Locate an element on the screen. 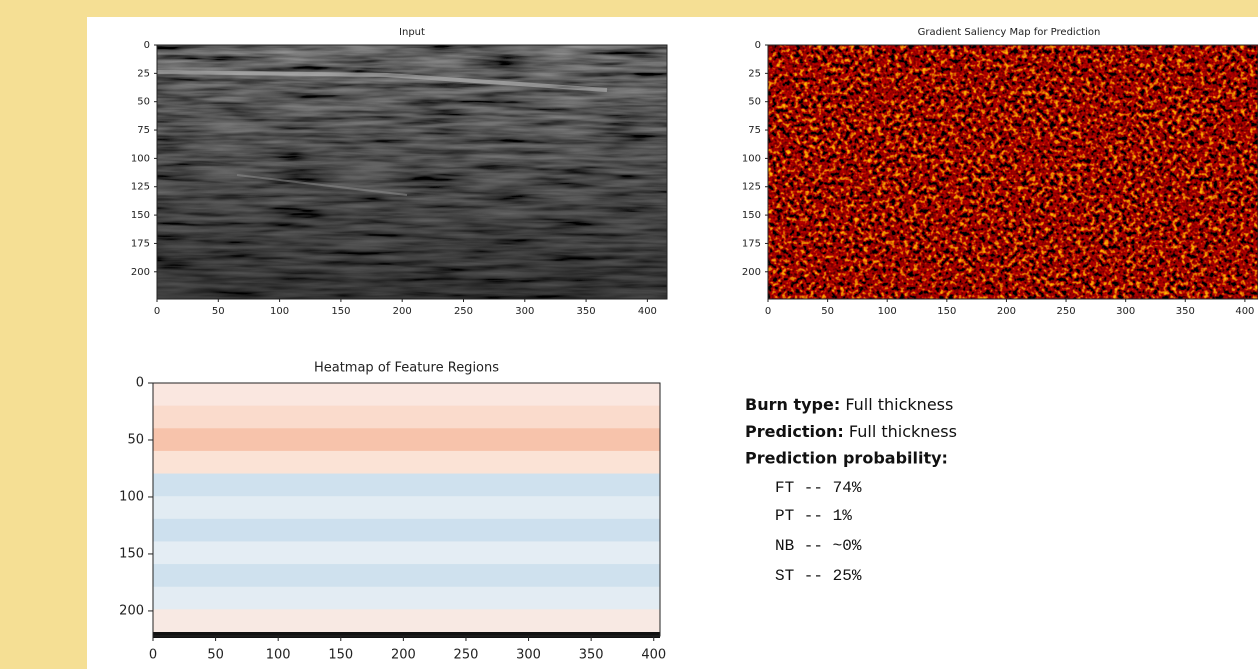  burn-type-label: Burn type: is located at coordinates (792, 404).